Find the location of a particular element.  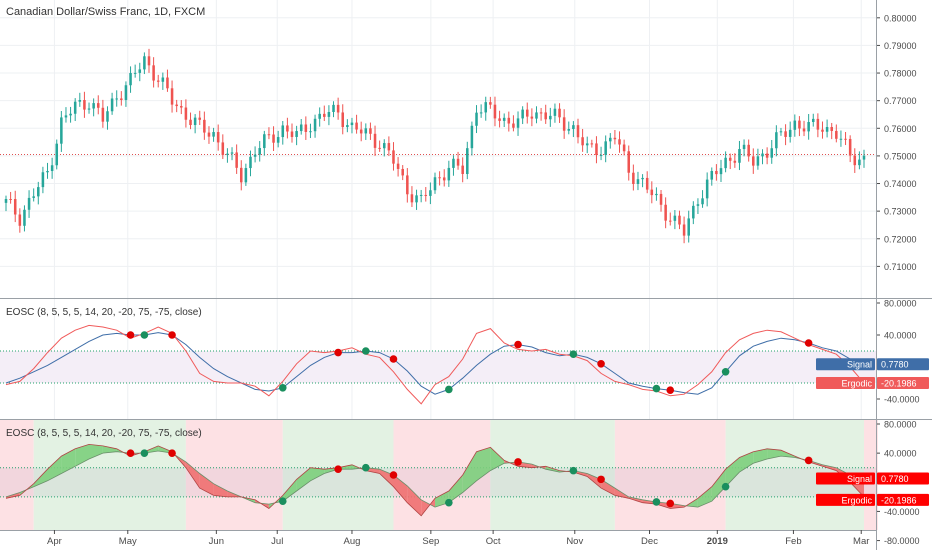

signal-area-badge-bg is located at coordinates (845, 478).